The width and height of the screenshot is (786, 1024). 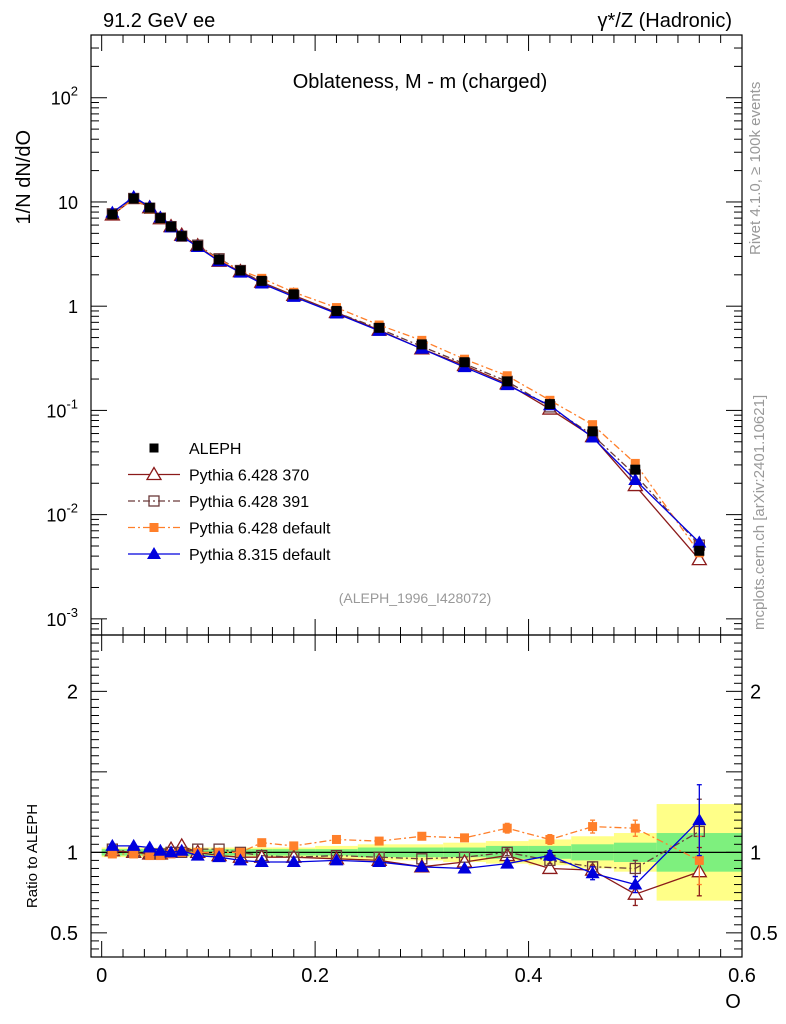 What do you see at coordinates (755, 853) in the screenshot?
I see `ratio-y-tick-label-right: 1` at bounding box center [755, 853].